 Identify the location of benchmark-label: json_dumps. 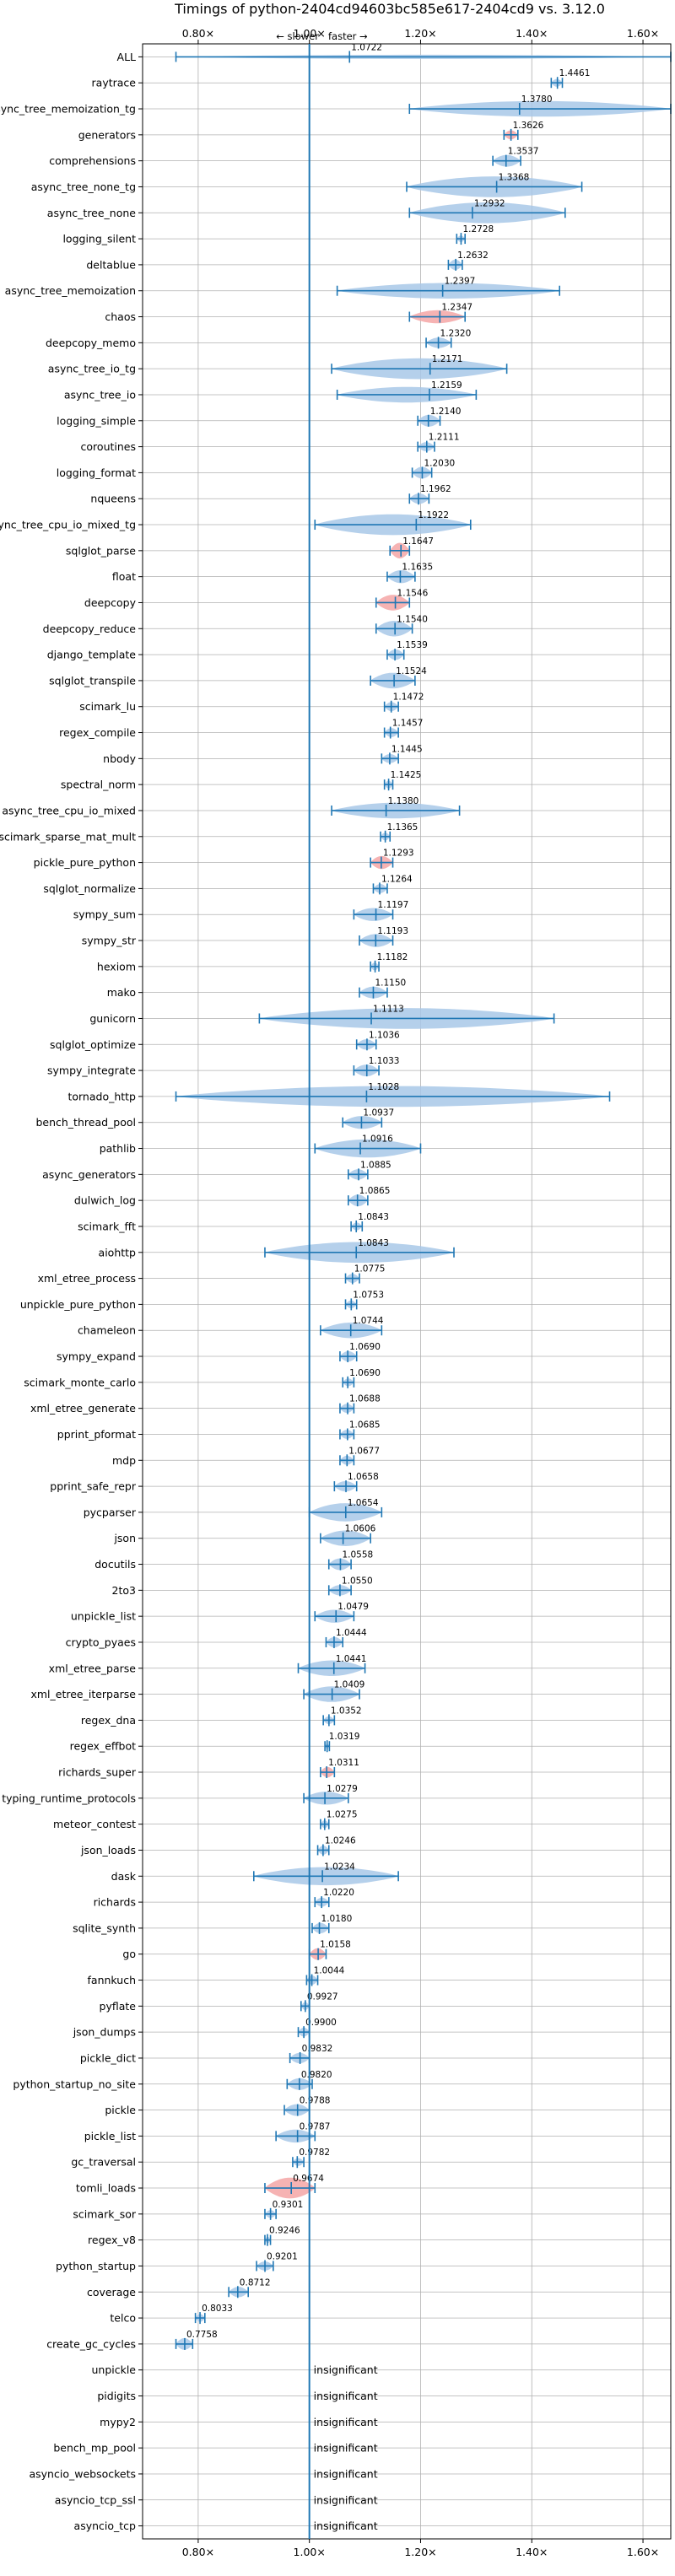
(104, 2032).